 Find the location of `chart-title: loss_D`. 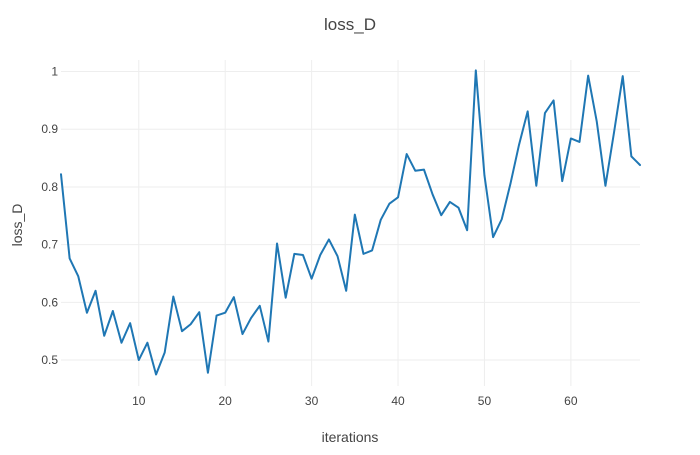

chart-title: loss_D is located at coordinates (350, 24).